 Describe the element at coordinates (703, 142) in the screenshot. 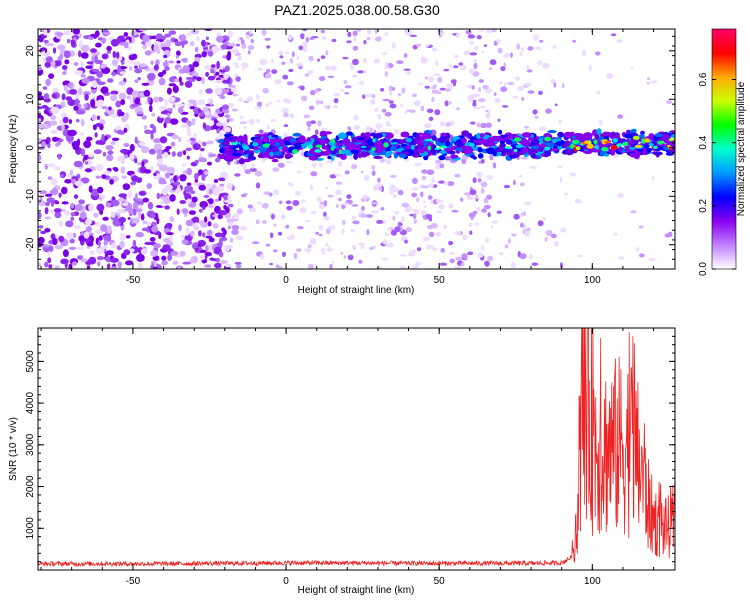

I see `colorbar-tick-label: 0.4` at that location.